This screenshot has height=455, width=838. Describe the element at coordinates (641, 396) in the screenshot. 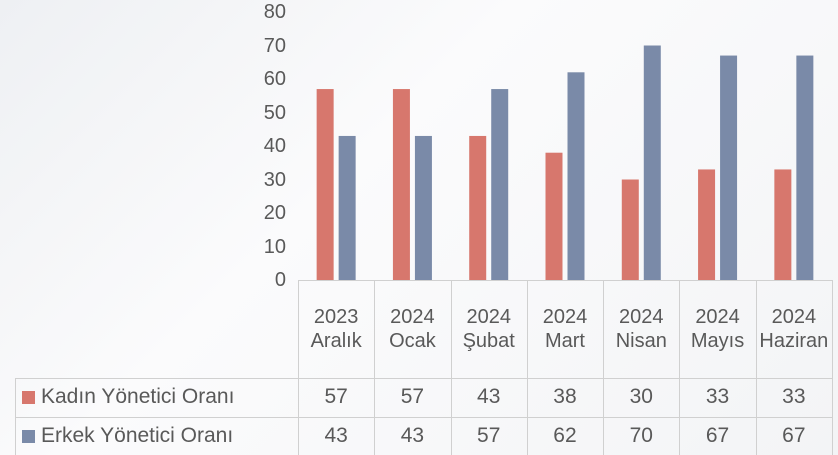

I see `table-value: 30` at that location.